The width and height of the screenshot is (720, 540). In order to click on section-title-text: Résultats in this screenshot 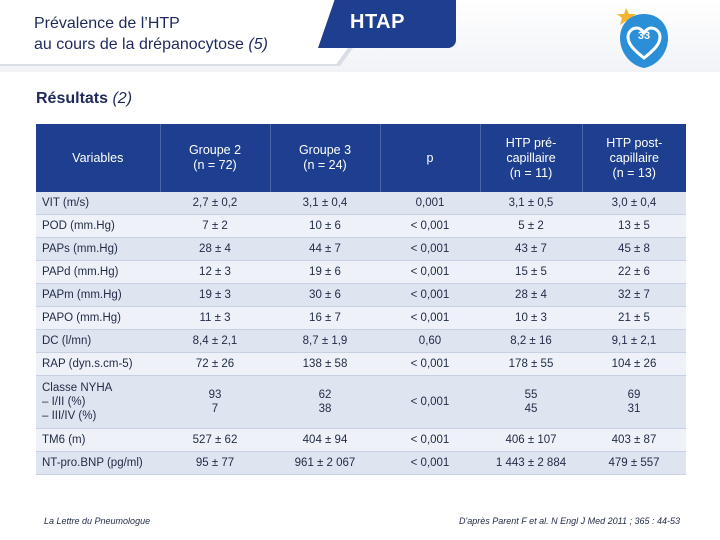, I will do `click(72, 98)`.